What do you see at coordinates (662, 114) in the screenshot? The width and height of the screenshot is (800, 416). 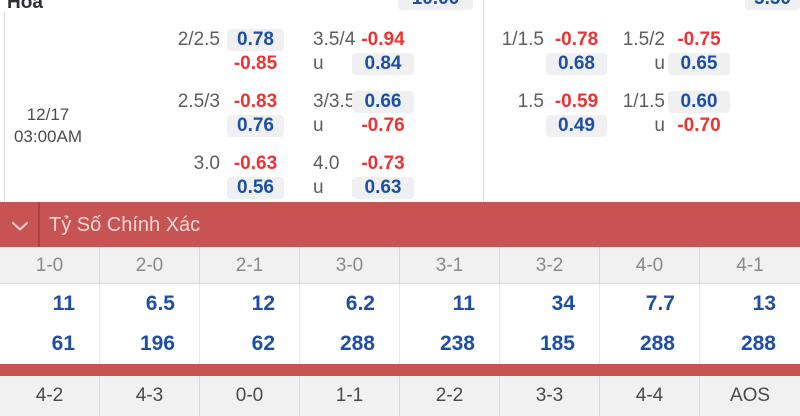 I see `handicap-block: 1/1.5 0.60 u -0.70` at bounding box center [662, 114].